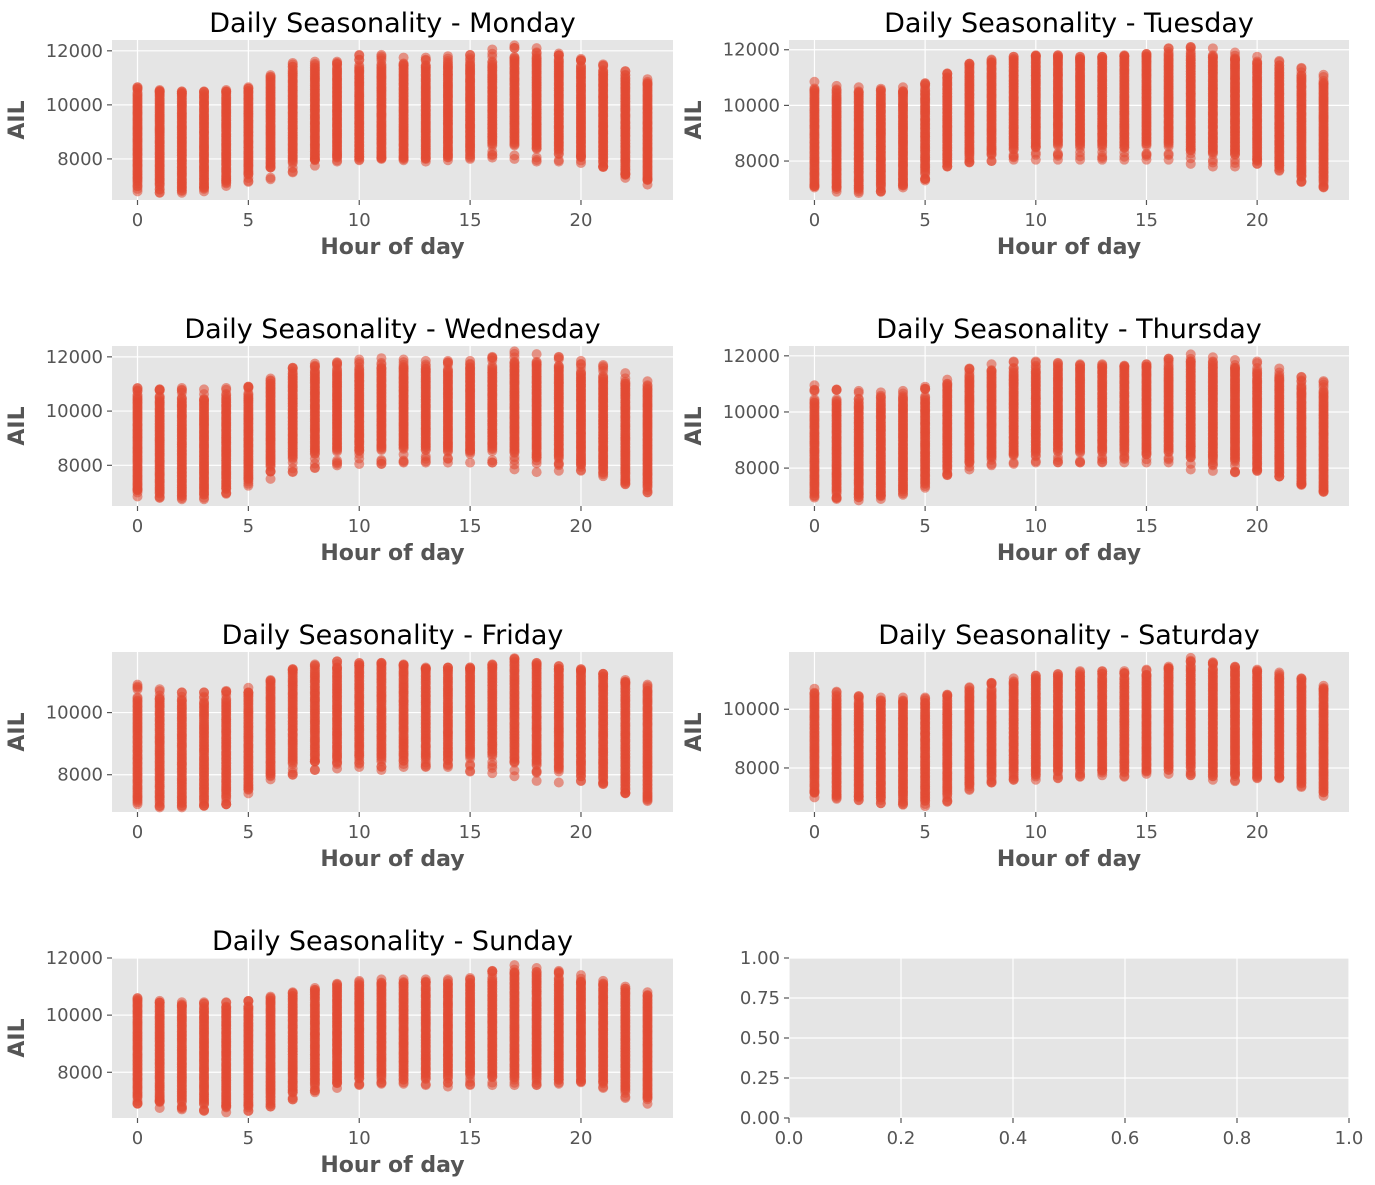 Image resolution: width=1375 pixels, height=1185 pixels. I want to click on y-tick-label: 10000, so click(751, 105).